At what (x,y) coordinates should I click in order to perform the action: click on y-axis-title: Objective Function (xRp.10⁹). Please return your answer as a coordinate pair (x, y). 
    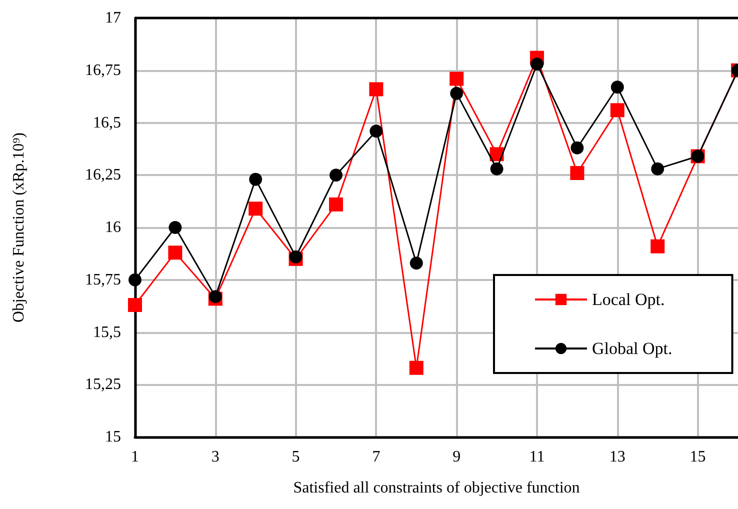
    Looking at the image, I should click on (19, 227).